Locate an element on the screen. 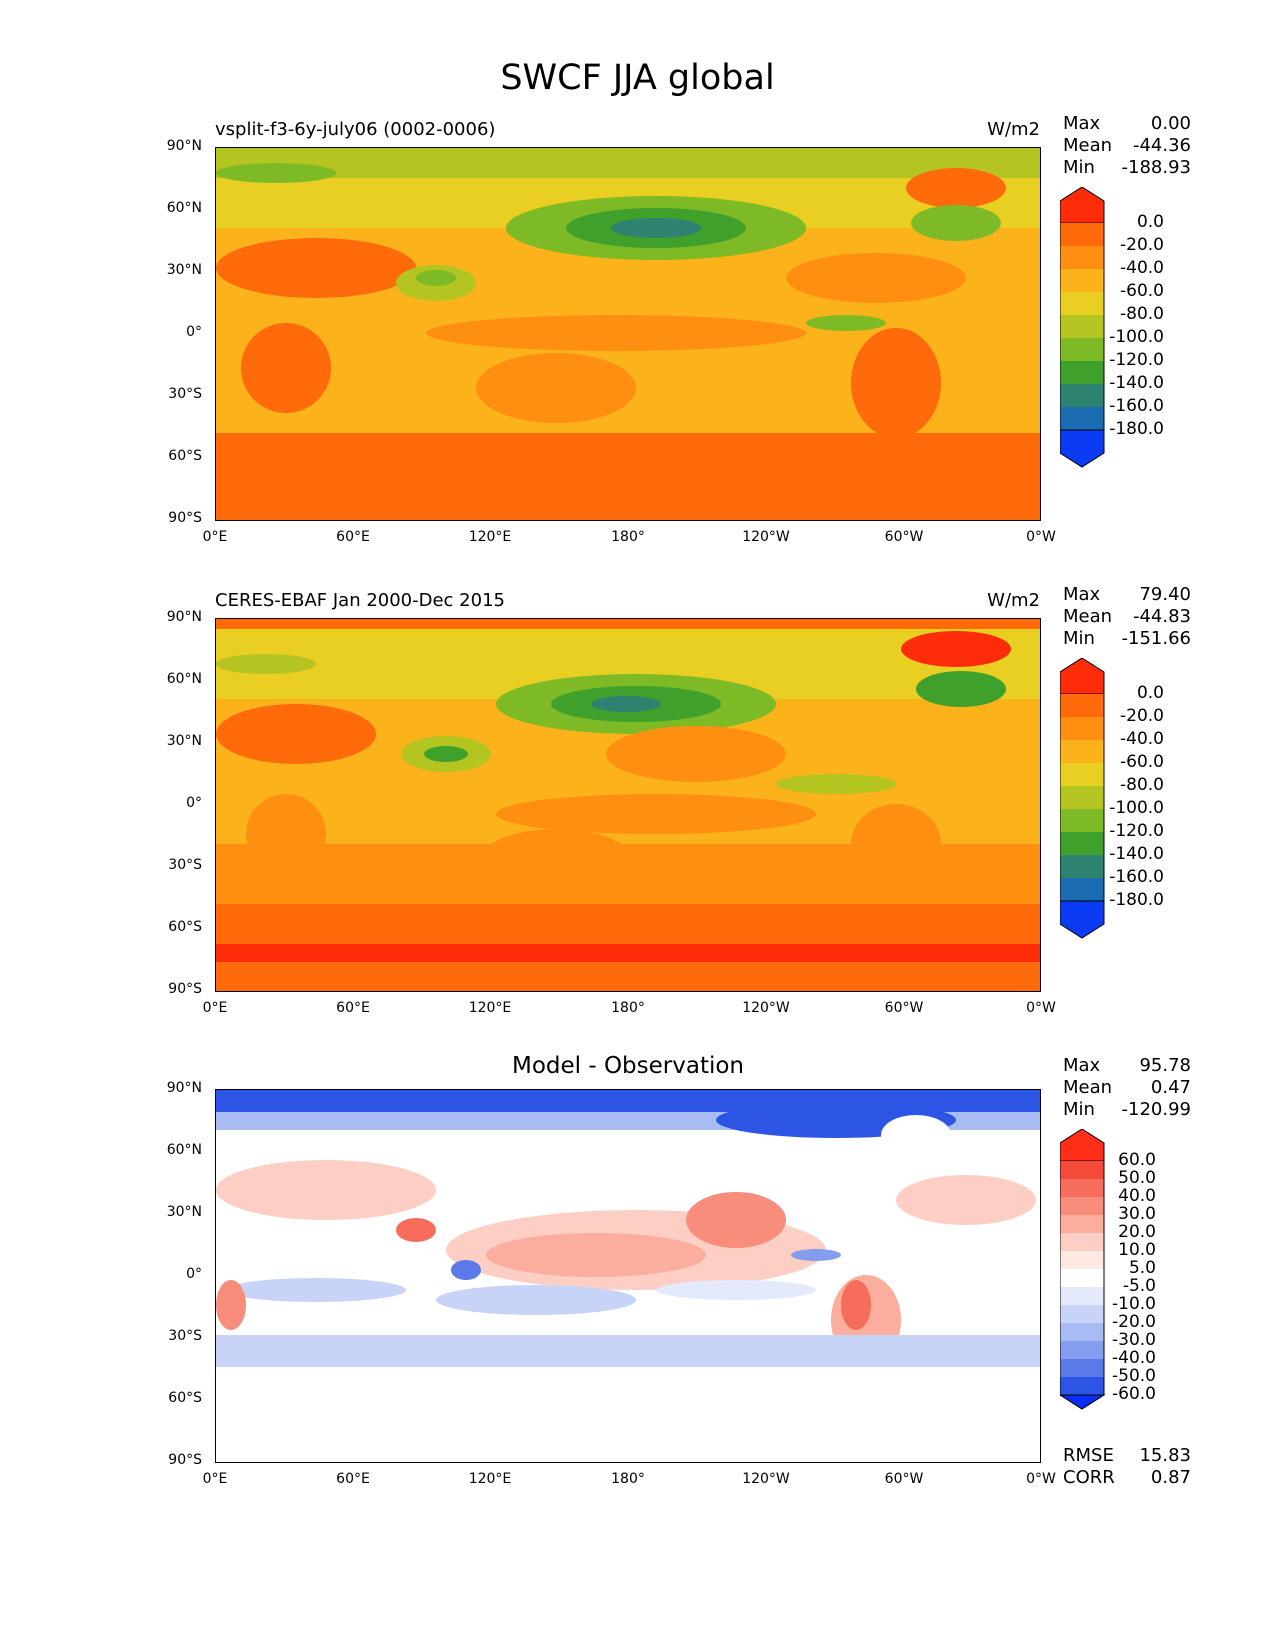 The image size is (1275, 1650). stats-box: Max 95.78 Mean 0.47 Min -120.99 is located at coordinates (1127, 1088).